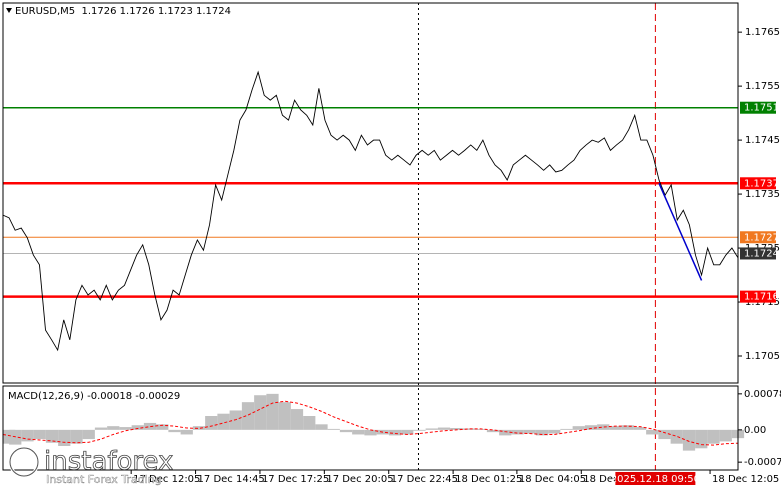 This screenshot has height=489, width=781. I want to click on time-label: 2025.12.18 09:50, so click(655, 479).